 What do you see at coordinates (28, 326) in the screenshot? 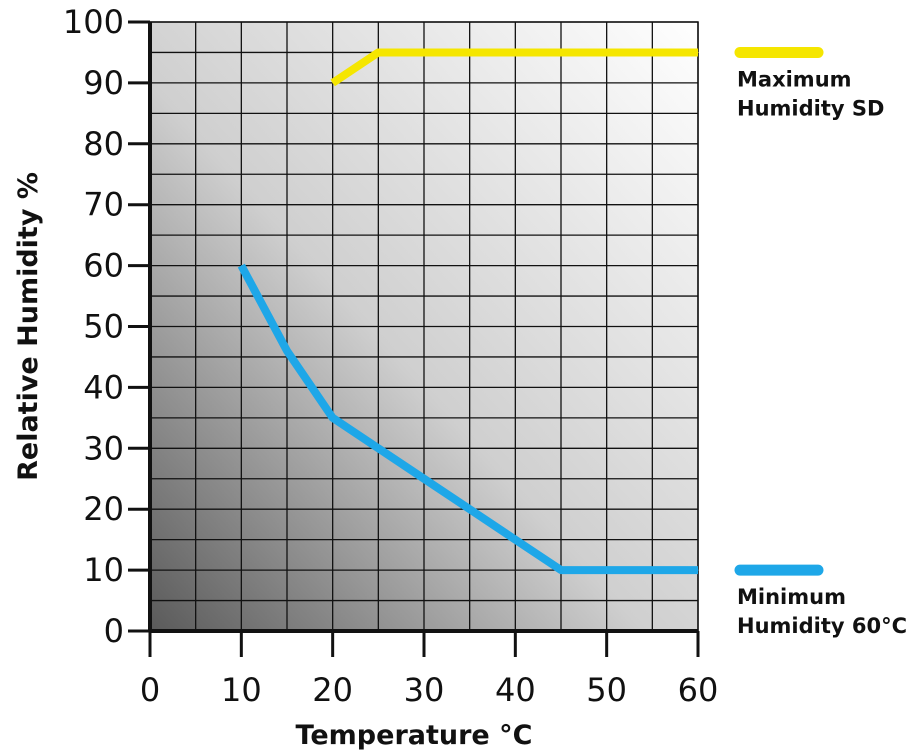
I see `y-axis-title: Relative Humidity %` at bounding box center [28, 326].